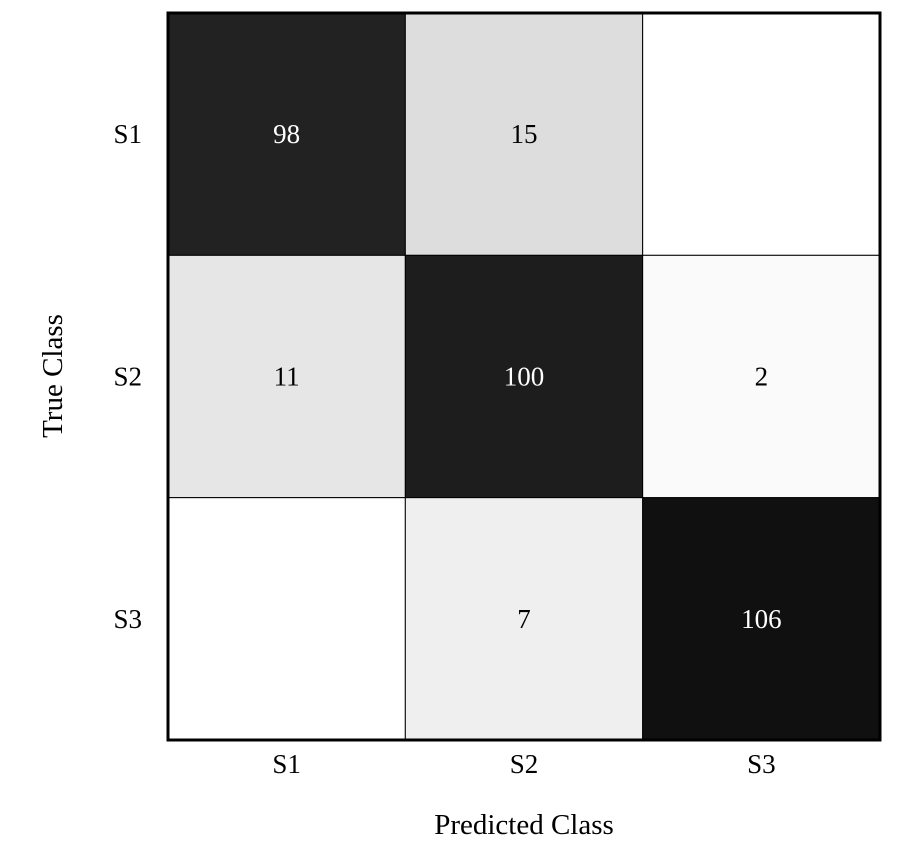 The image size is (897, 853). I want to click on cell-value-label: 98, so click(286, 134).